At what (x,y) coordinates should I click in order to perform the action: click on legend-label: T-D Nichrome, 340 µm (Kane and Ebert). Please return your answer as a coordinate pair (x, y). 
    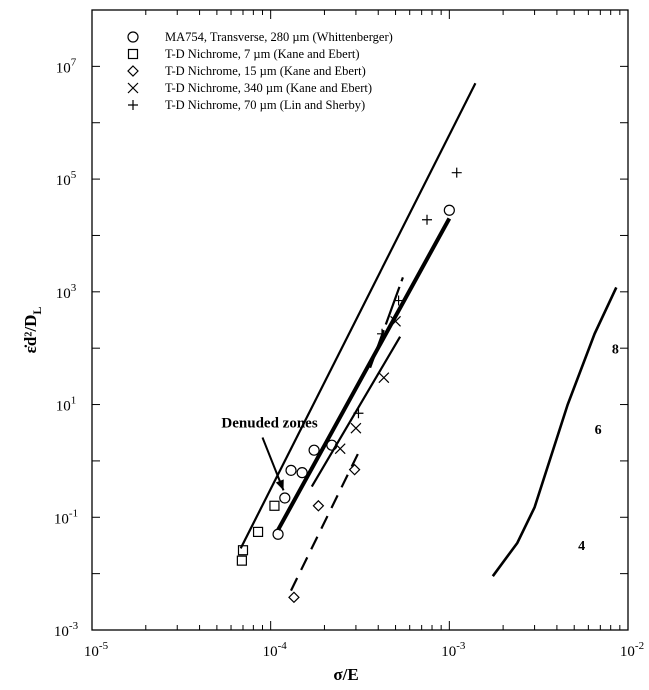
    Looking at the image, I should click on (268, 88).